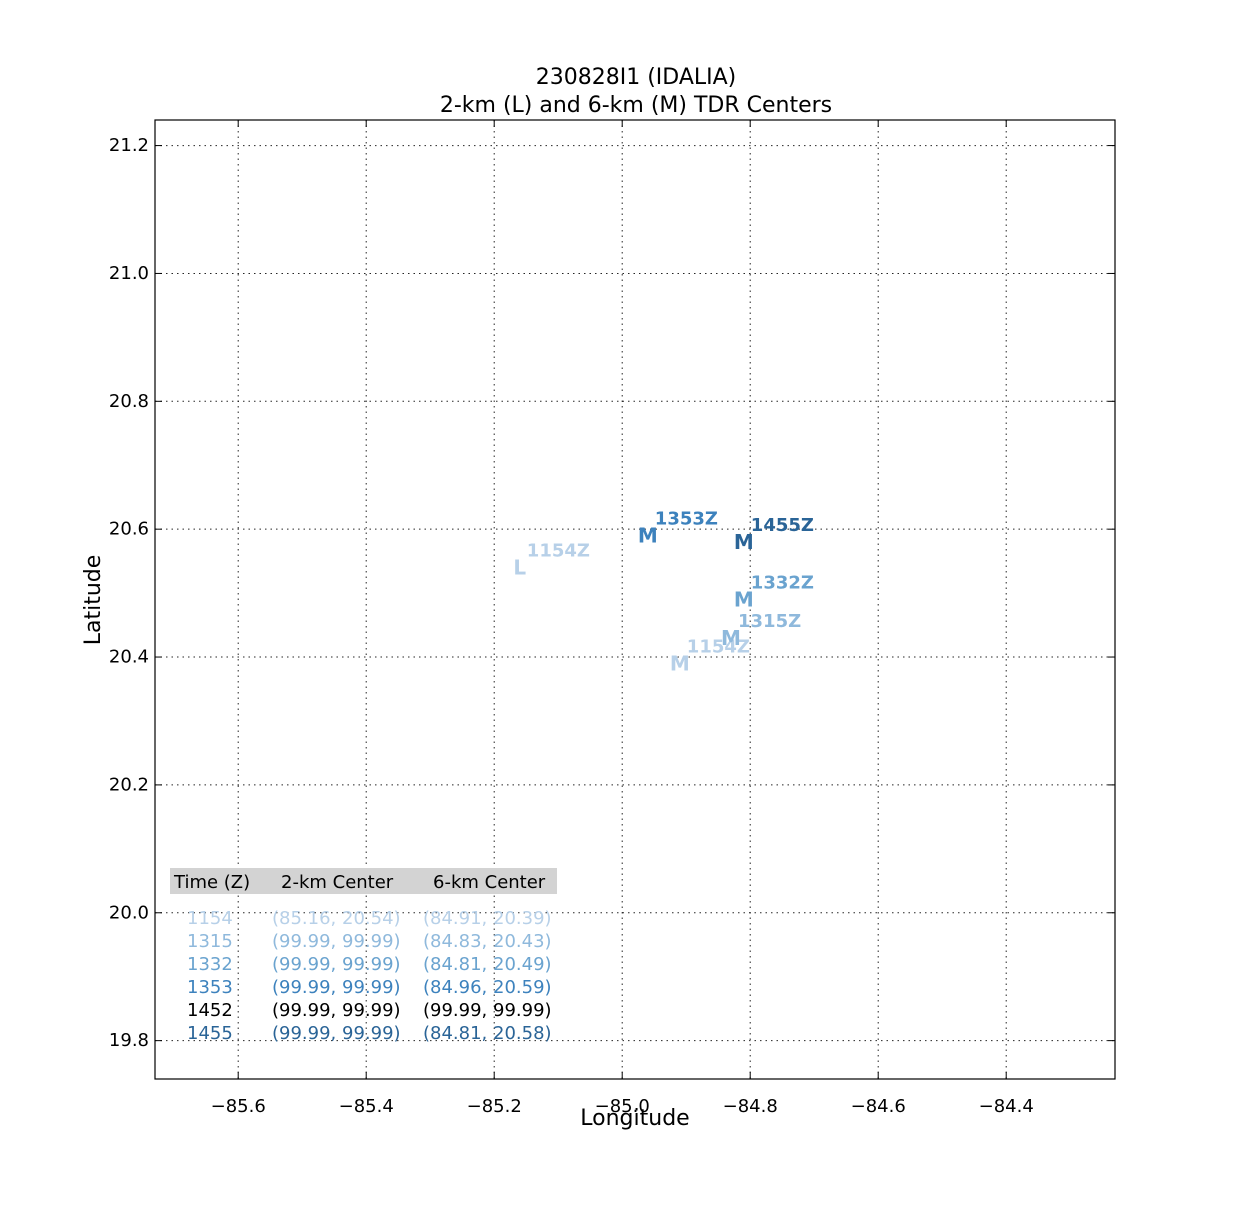  I want to click on table-cell-time: 1455, so click(210, 1033).